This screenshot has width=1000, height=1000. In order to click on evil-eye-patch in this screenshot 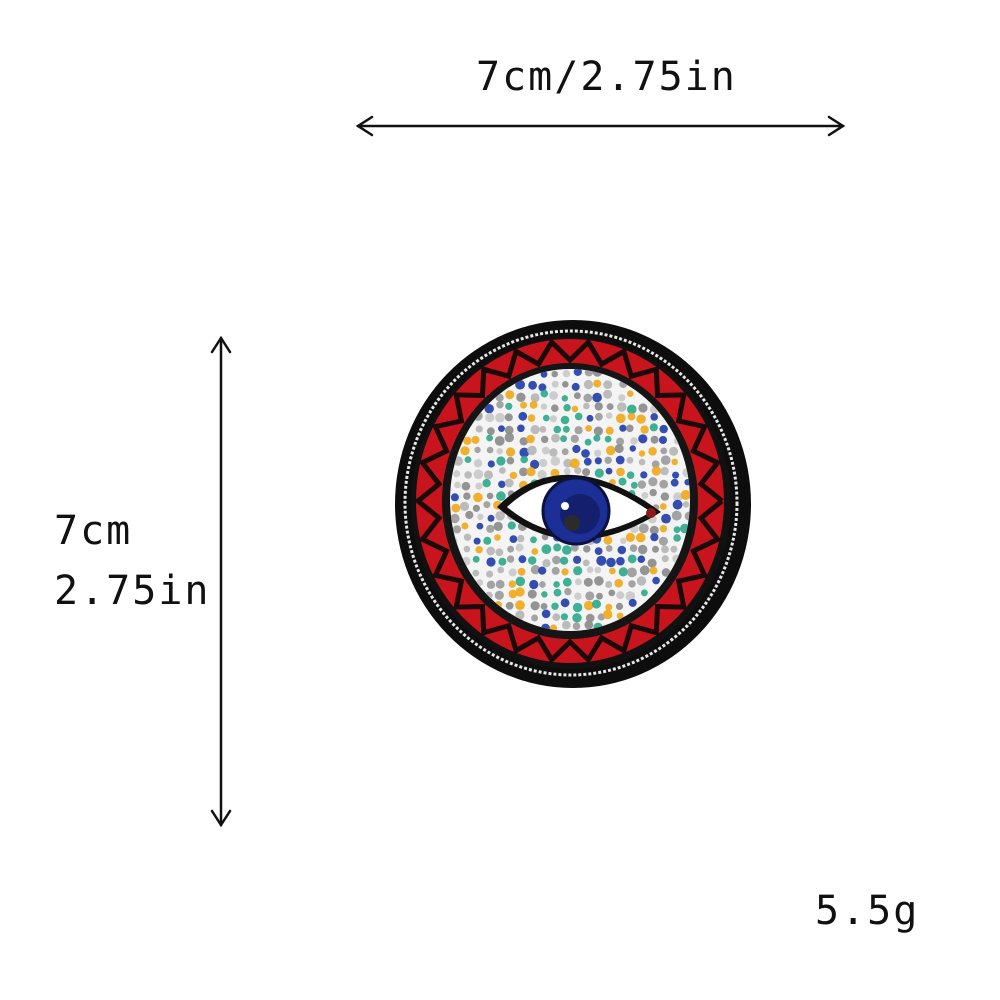, I will do `click(573, 504)`.